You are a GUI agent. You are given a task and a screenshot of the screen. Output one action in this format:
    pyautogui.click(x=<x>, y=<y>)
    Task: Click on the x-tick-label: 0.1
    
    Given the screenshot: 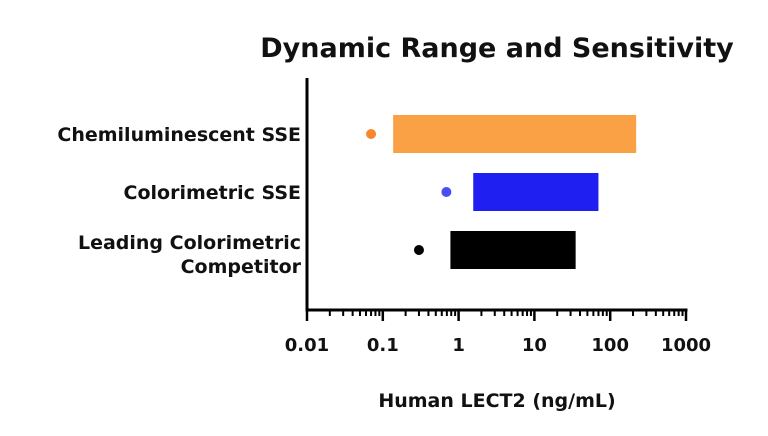 What is the action you would take?
    pyautogui.click(x=383, y=345)
    